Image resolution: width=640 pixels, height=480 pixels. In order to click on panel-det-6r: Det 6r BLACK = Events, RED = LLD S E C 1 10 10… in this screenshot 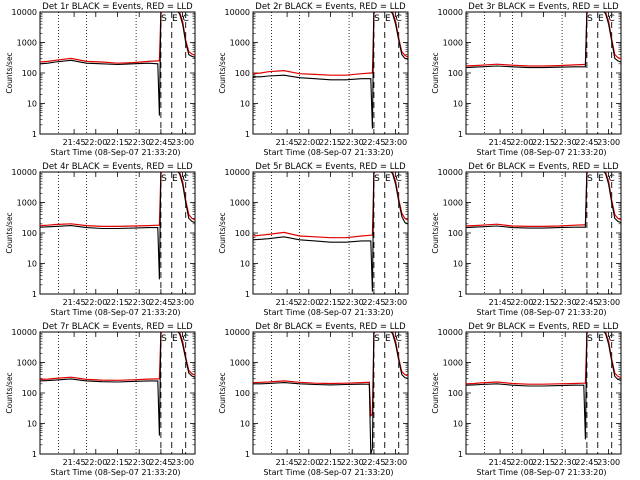, I will do `click(526, 239)`.